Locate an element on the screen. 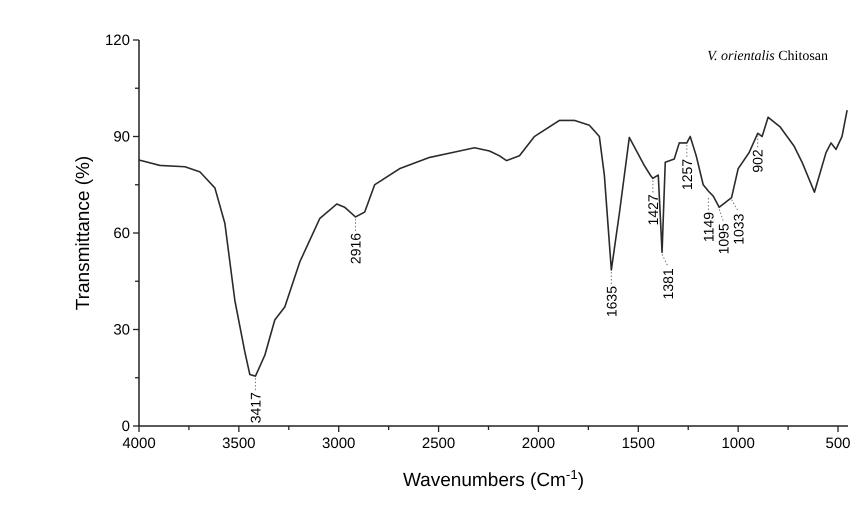  annotation: 1635 is located at coordinates (611, 302).